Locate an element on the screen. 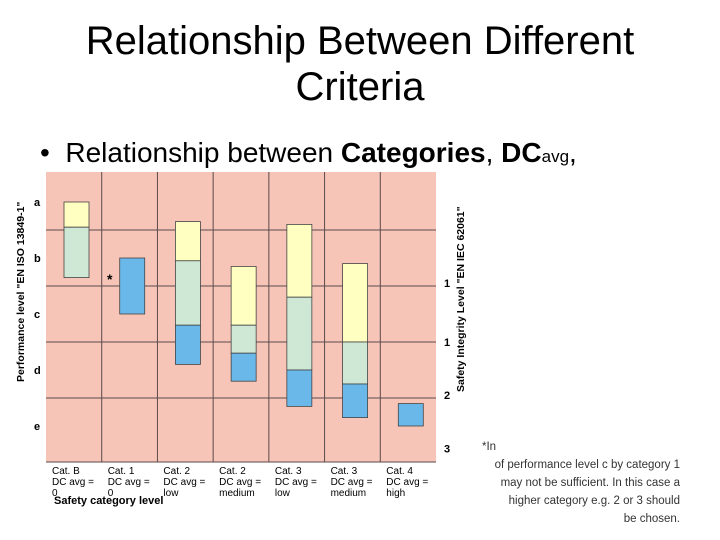  pl-level-label: c is located at coordinates (37, 315).